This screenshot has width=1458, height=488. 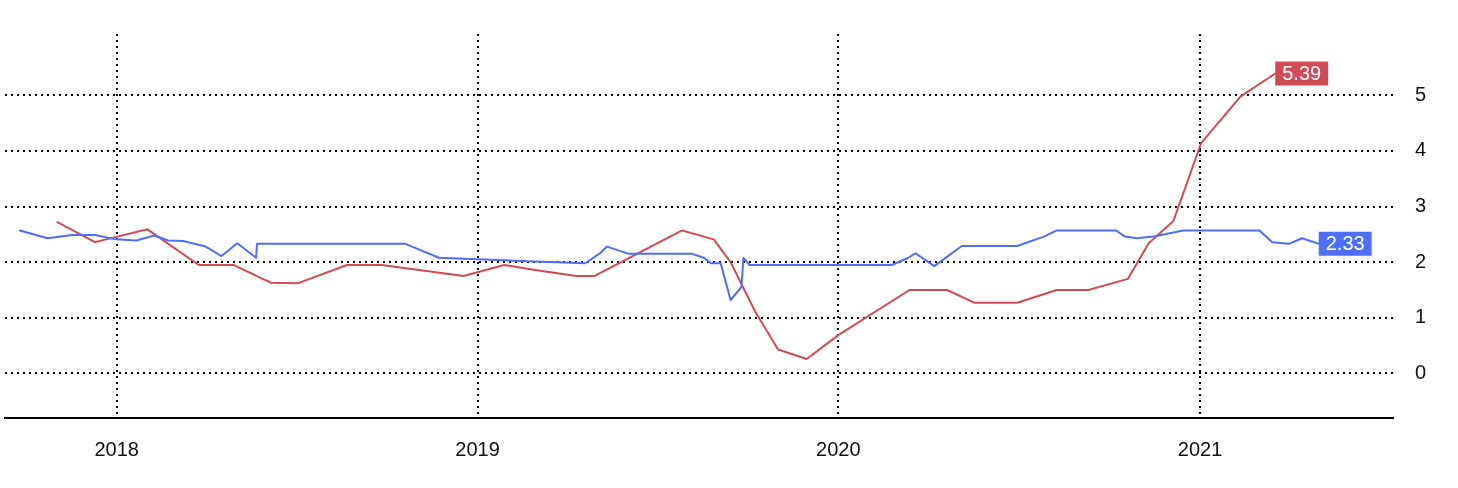 I want to click on y-tick-label: 3, so click(x=1420, y=205).